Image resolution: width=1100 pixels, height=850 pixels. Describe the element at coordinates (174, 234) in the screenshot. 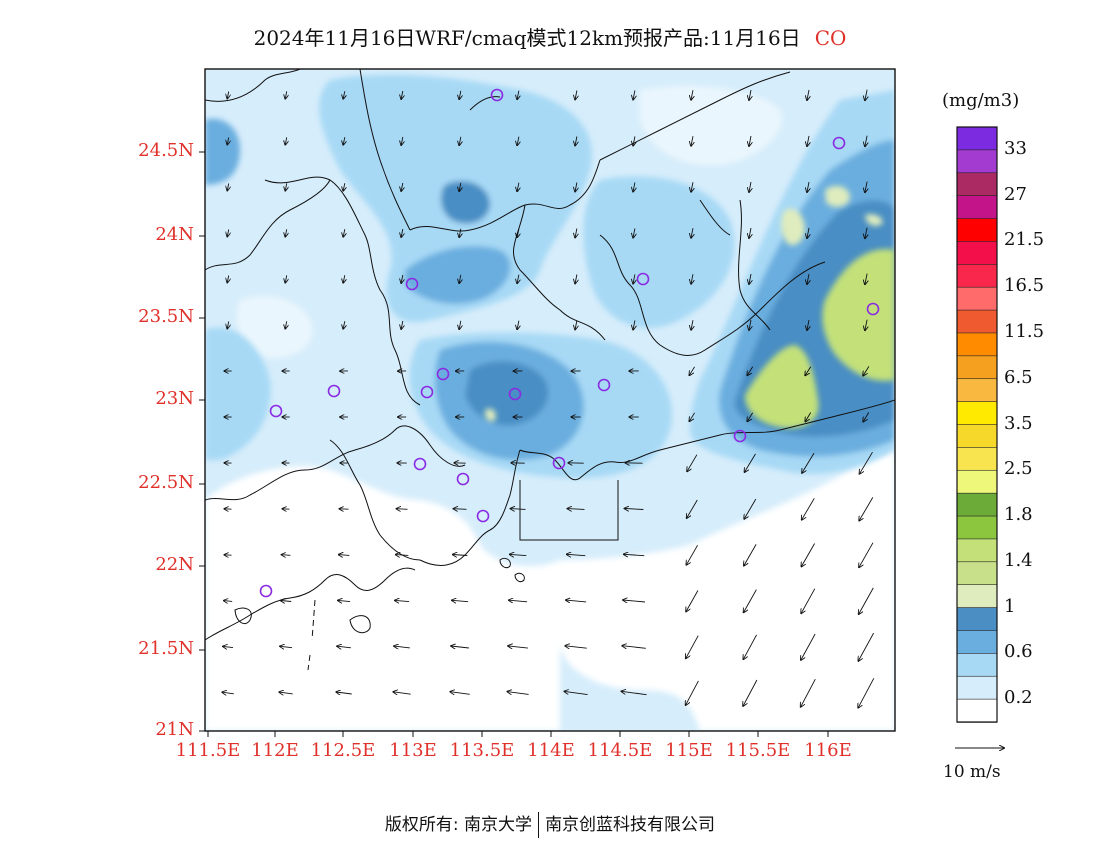

I see `latitude-label: 24N` at that location.